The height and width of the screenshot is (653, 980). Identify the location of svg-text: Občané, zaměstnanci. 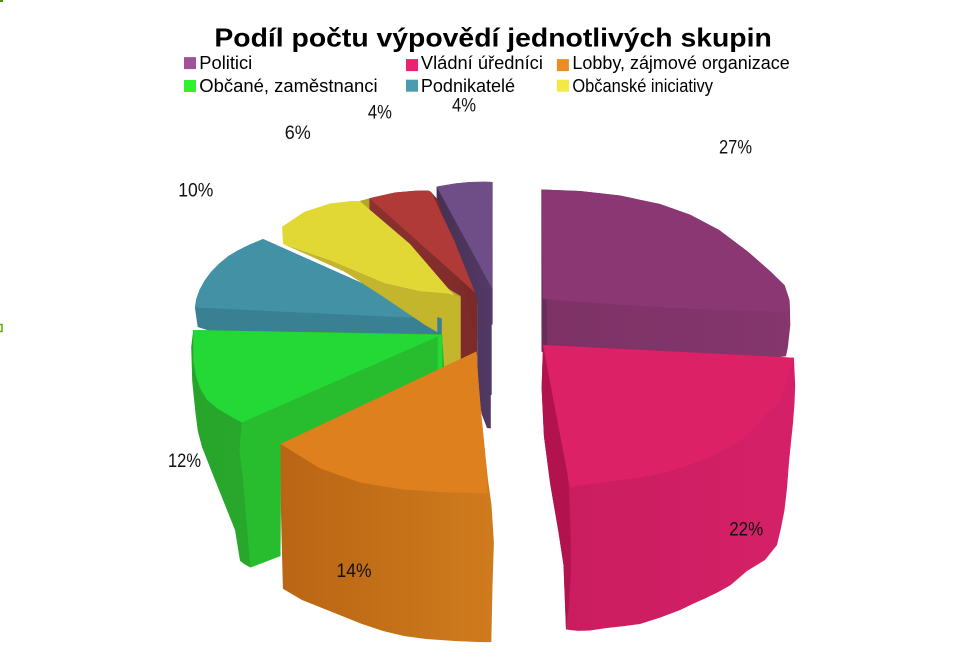
(288, 86).